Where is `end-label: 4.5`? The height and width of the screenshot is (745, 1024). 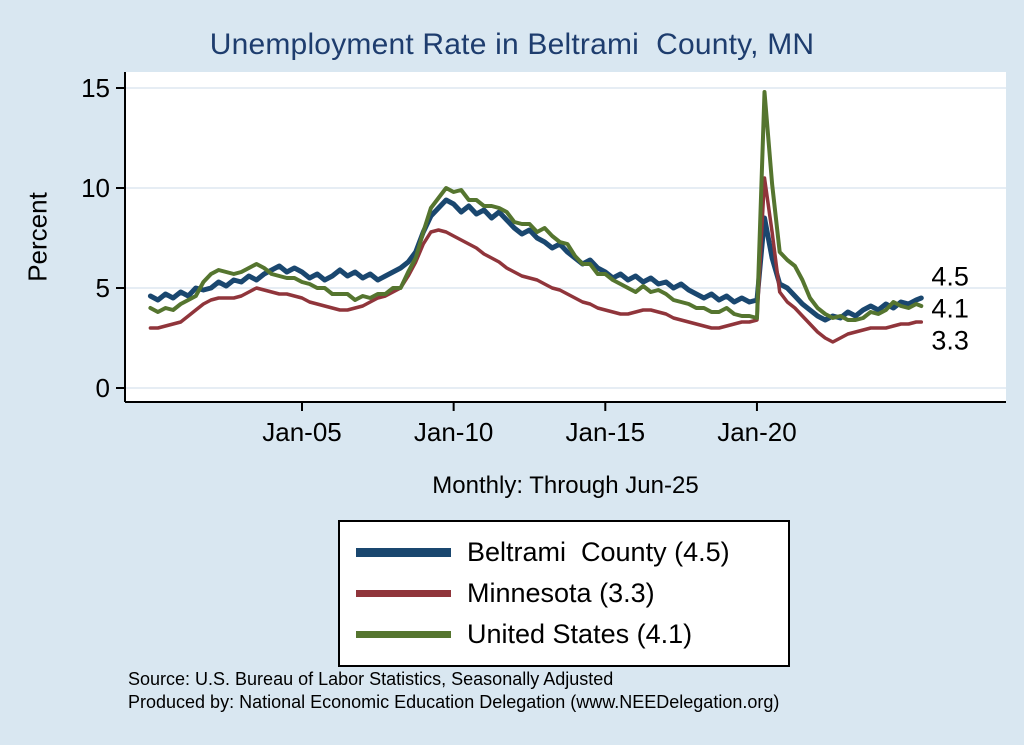 end-label: 4.5 is located at coordinates (950, 277).